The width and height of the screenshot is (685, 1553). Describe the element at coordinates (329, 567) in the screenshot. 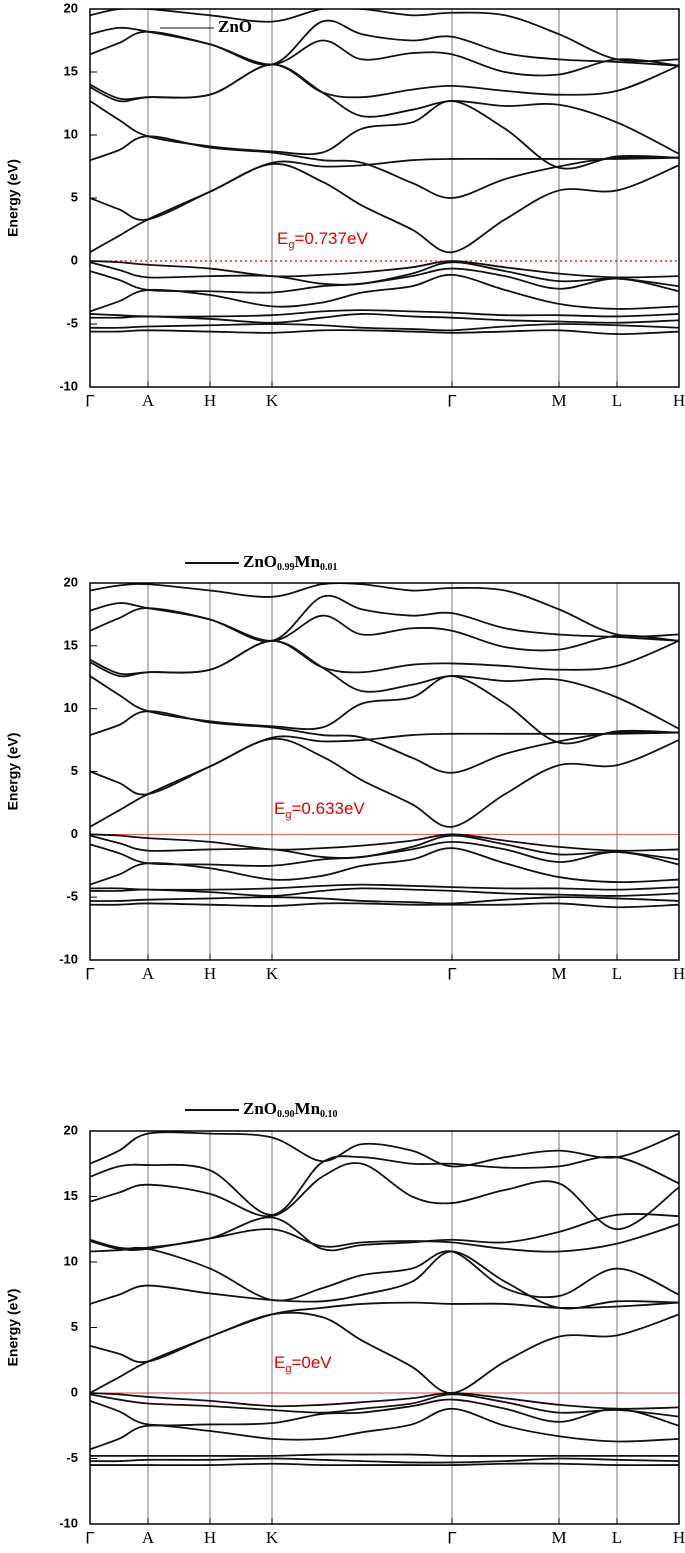

I see `legend-subscript: 0.01` at that location.